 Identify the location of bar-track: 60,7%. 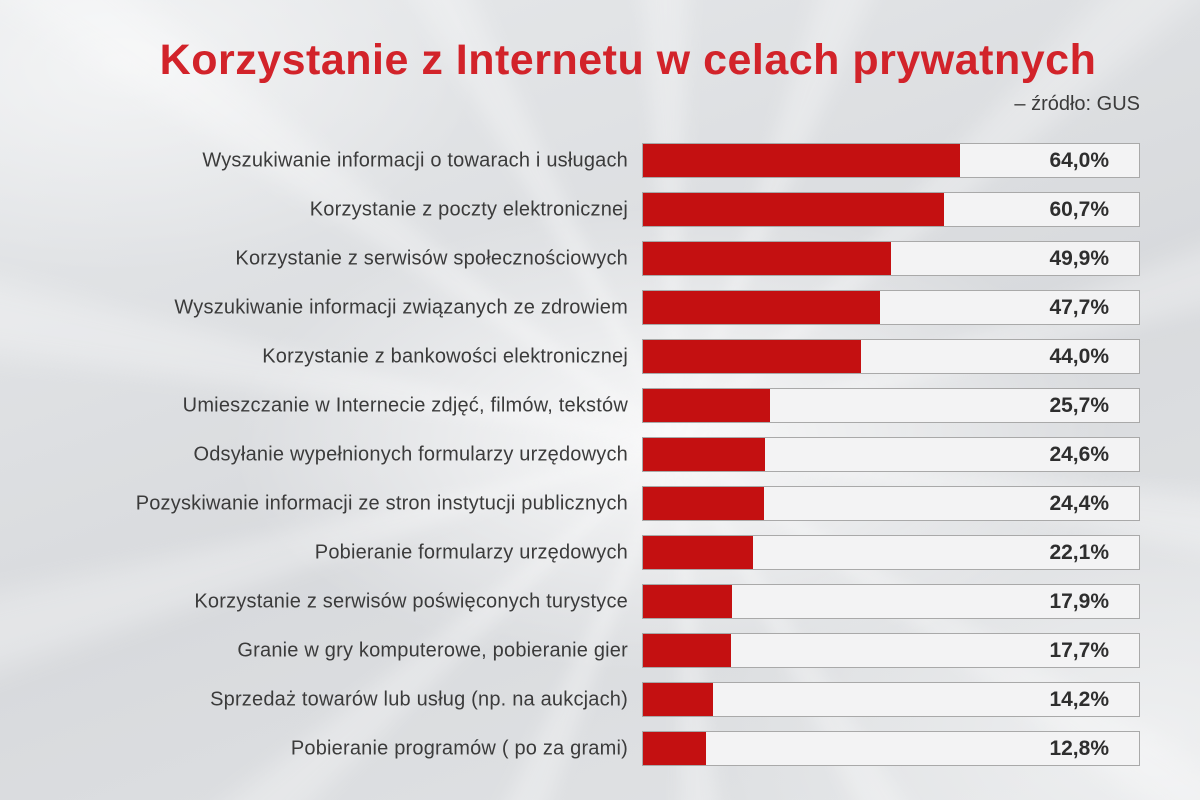
(891, 209).